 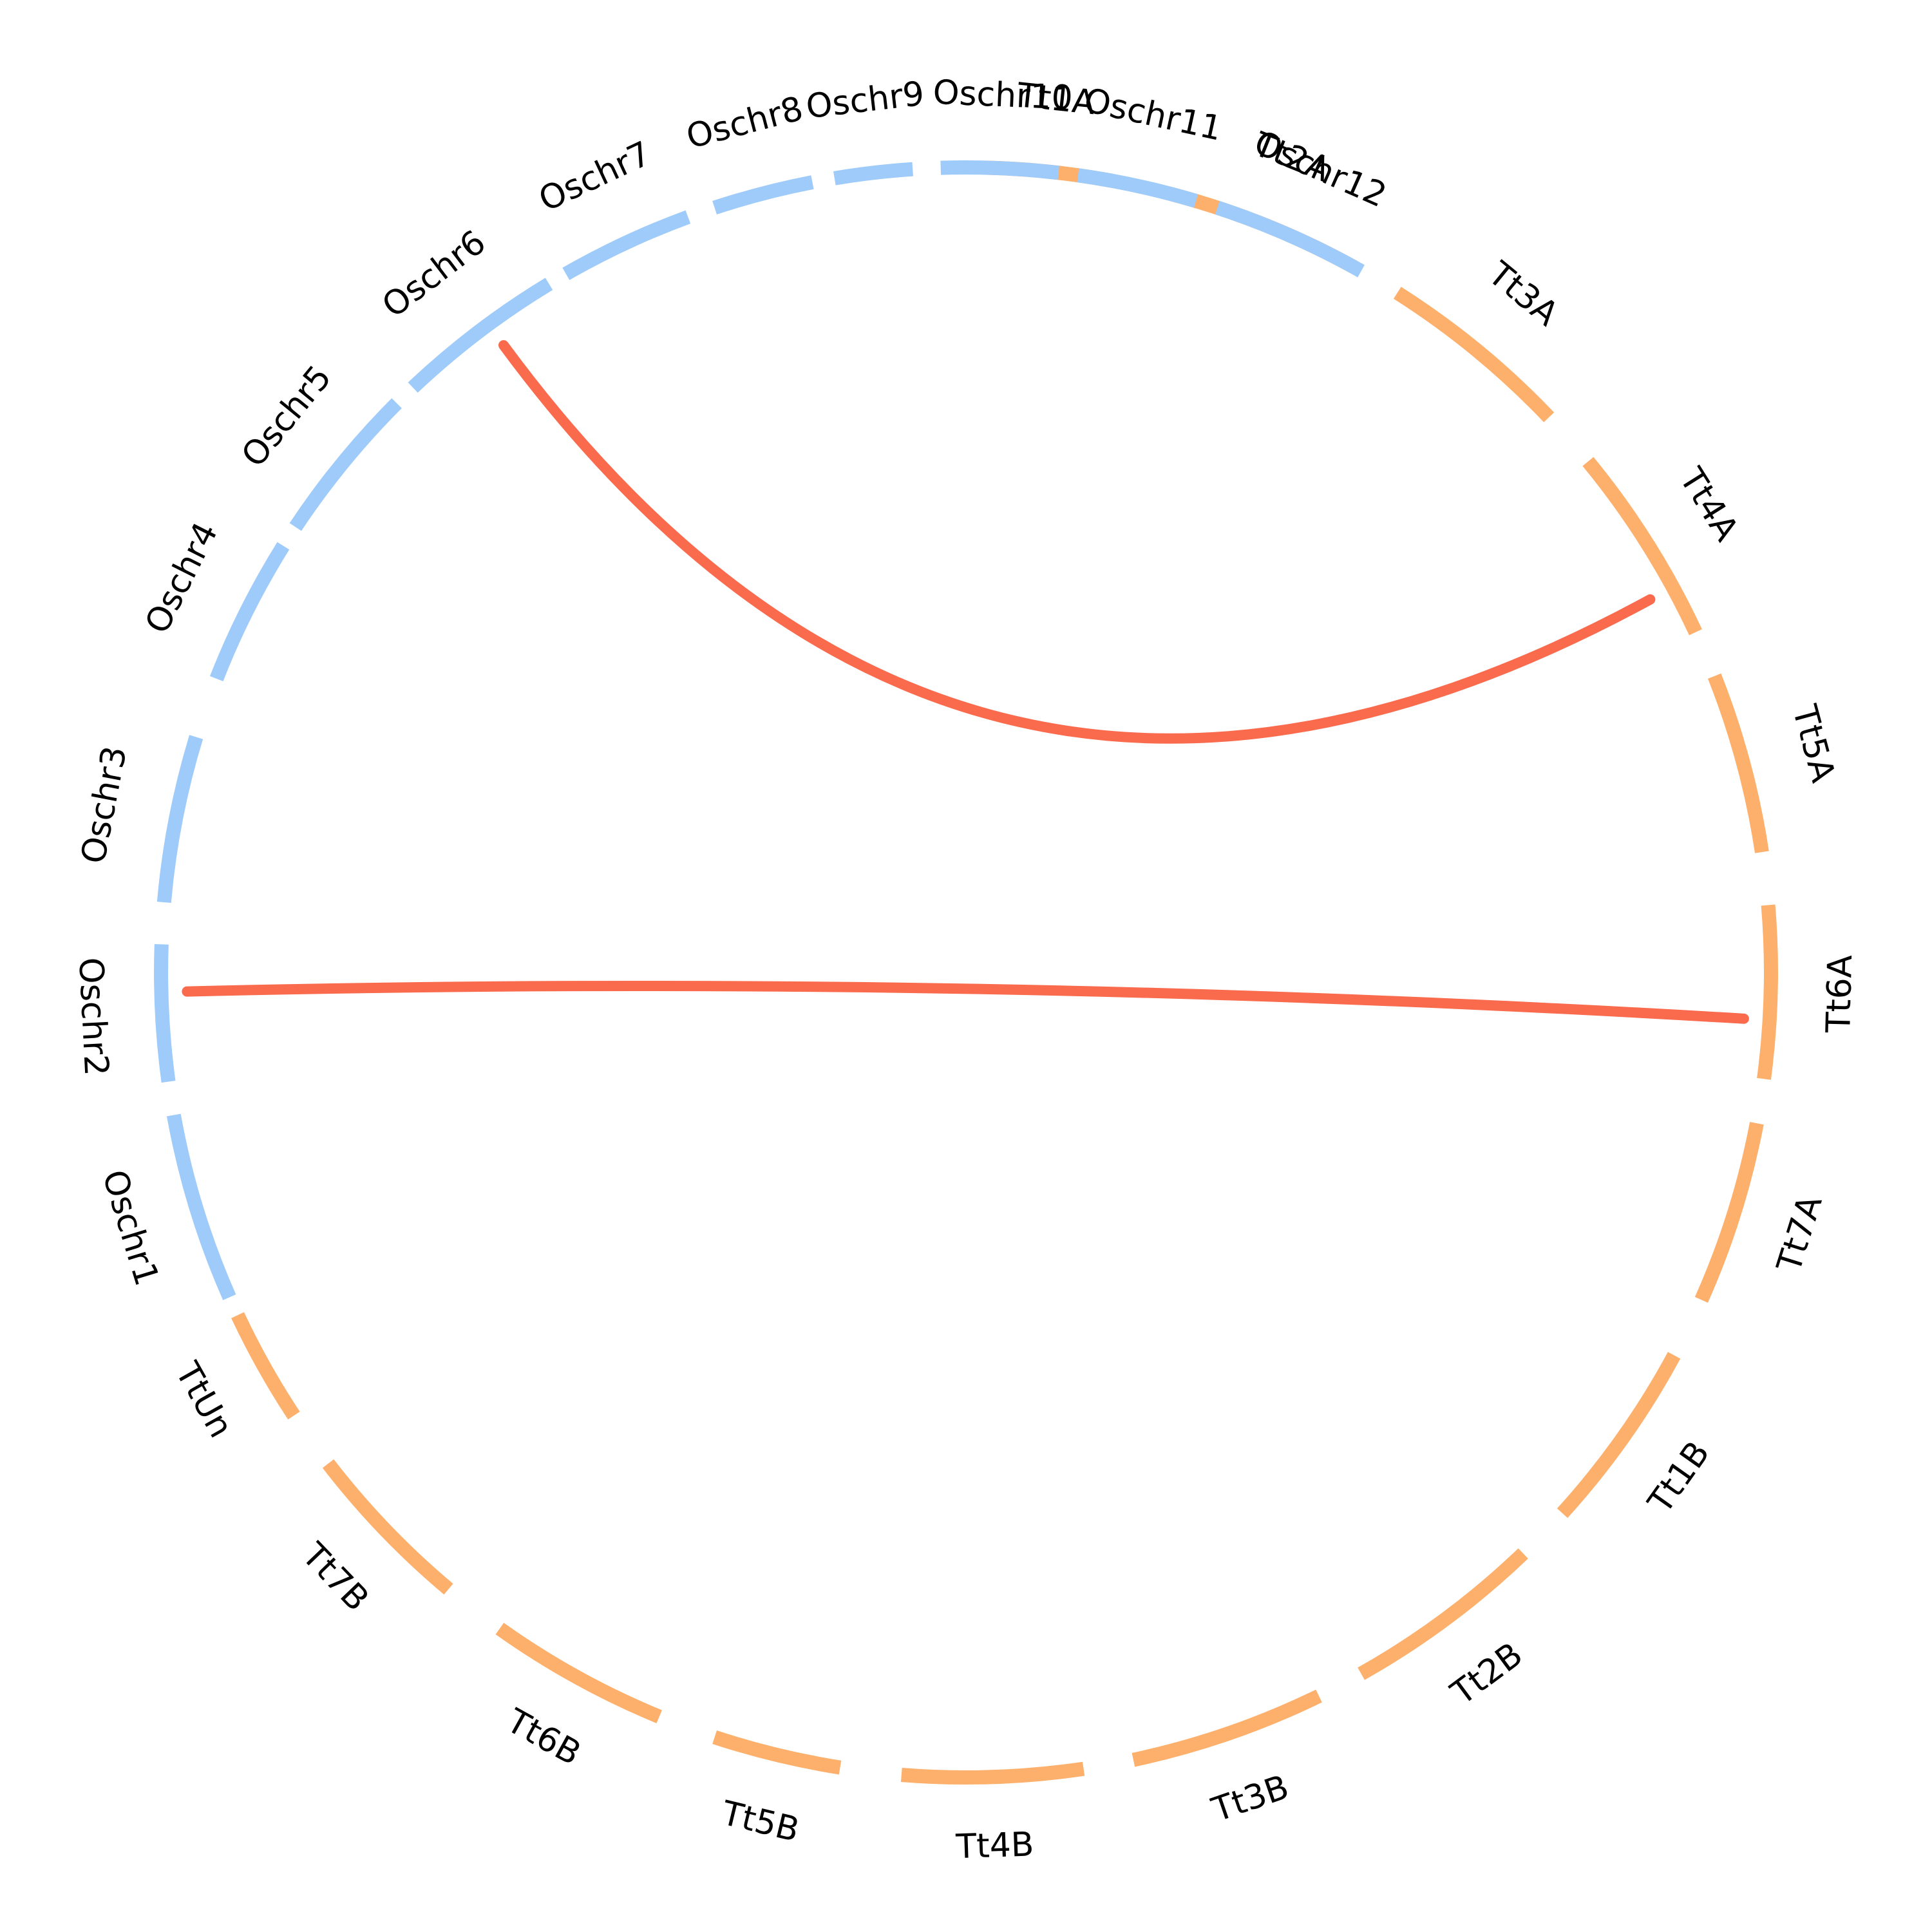 I want to click on segment-label-tt5b: Tt5B, so click(x=760, y=1822).